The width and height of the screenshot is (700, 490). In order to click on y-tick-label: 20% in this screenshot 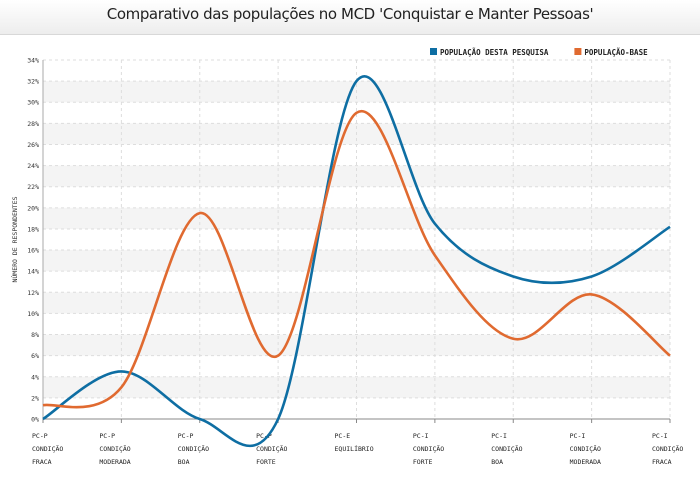, I will do `click(33, 208)`.